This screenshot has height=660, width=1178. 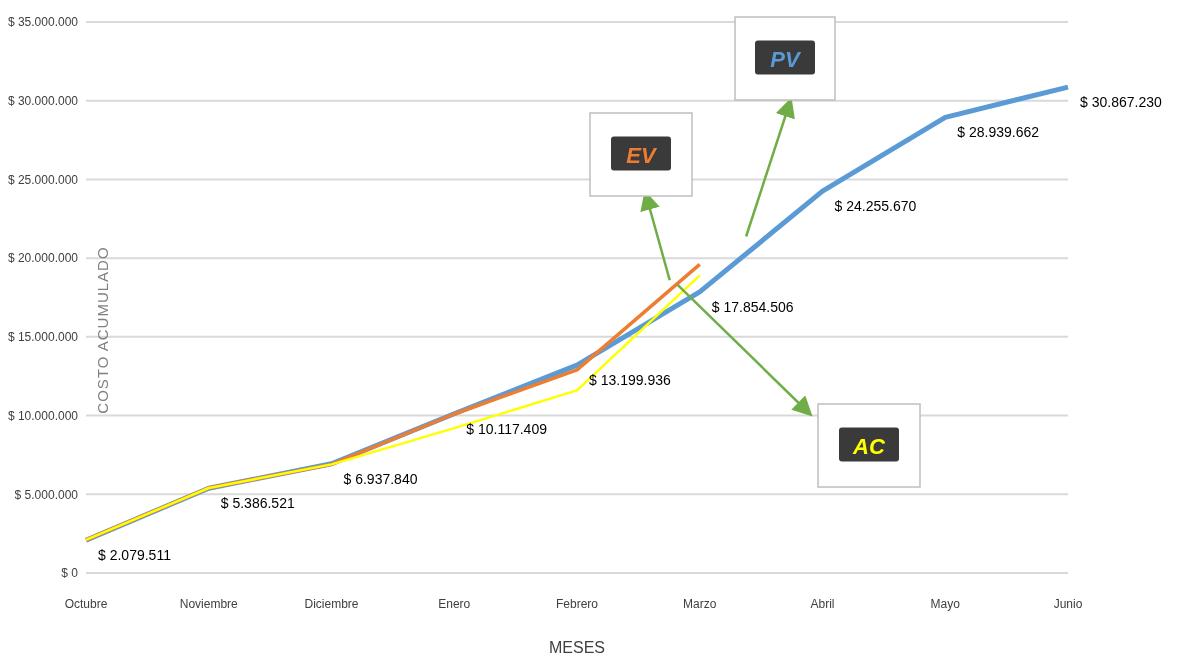 I want to click on y-tick-label: $ 25.000.000, so click(x=43, y=179).